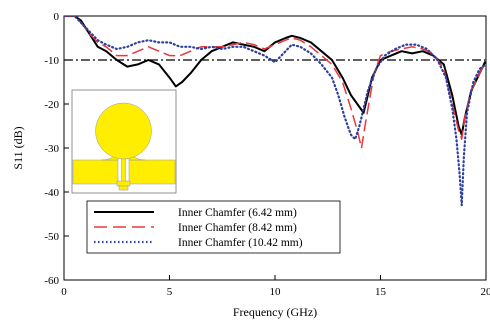 The image size is (490, 322). Describe the element at coordinates (18, 147) in the screenshot. I see `y-axis-label: S11 (dB)` at that location.